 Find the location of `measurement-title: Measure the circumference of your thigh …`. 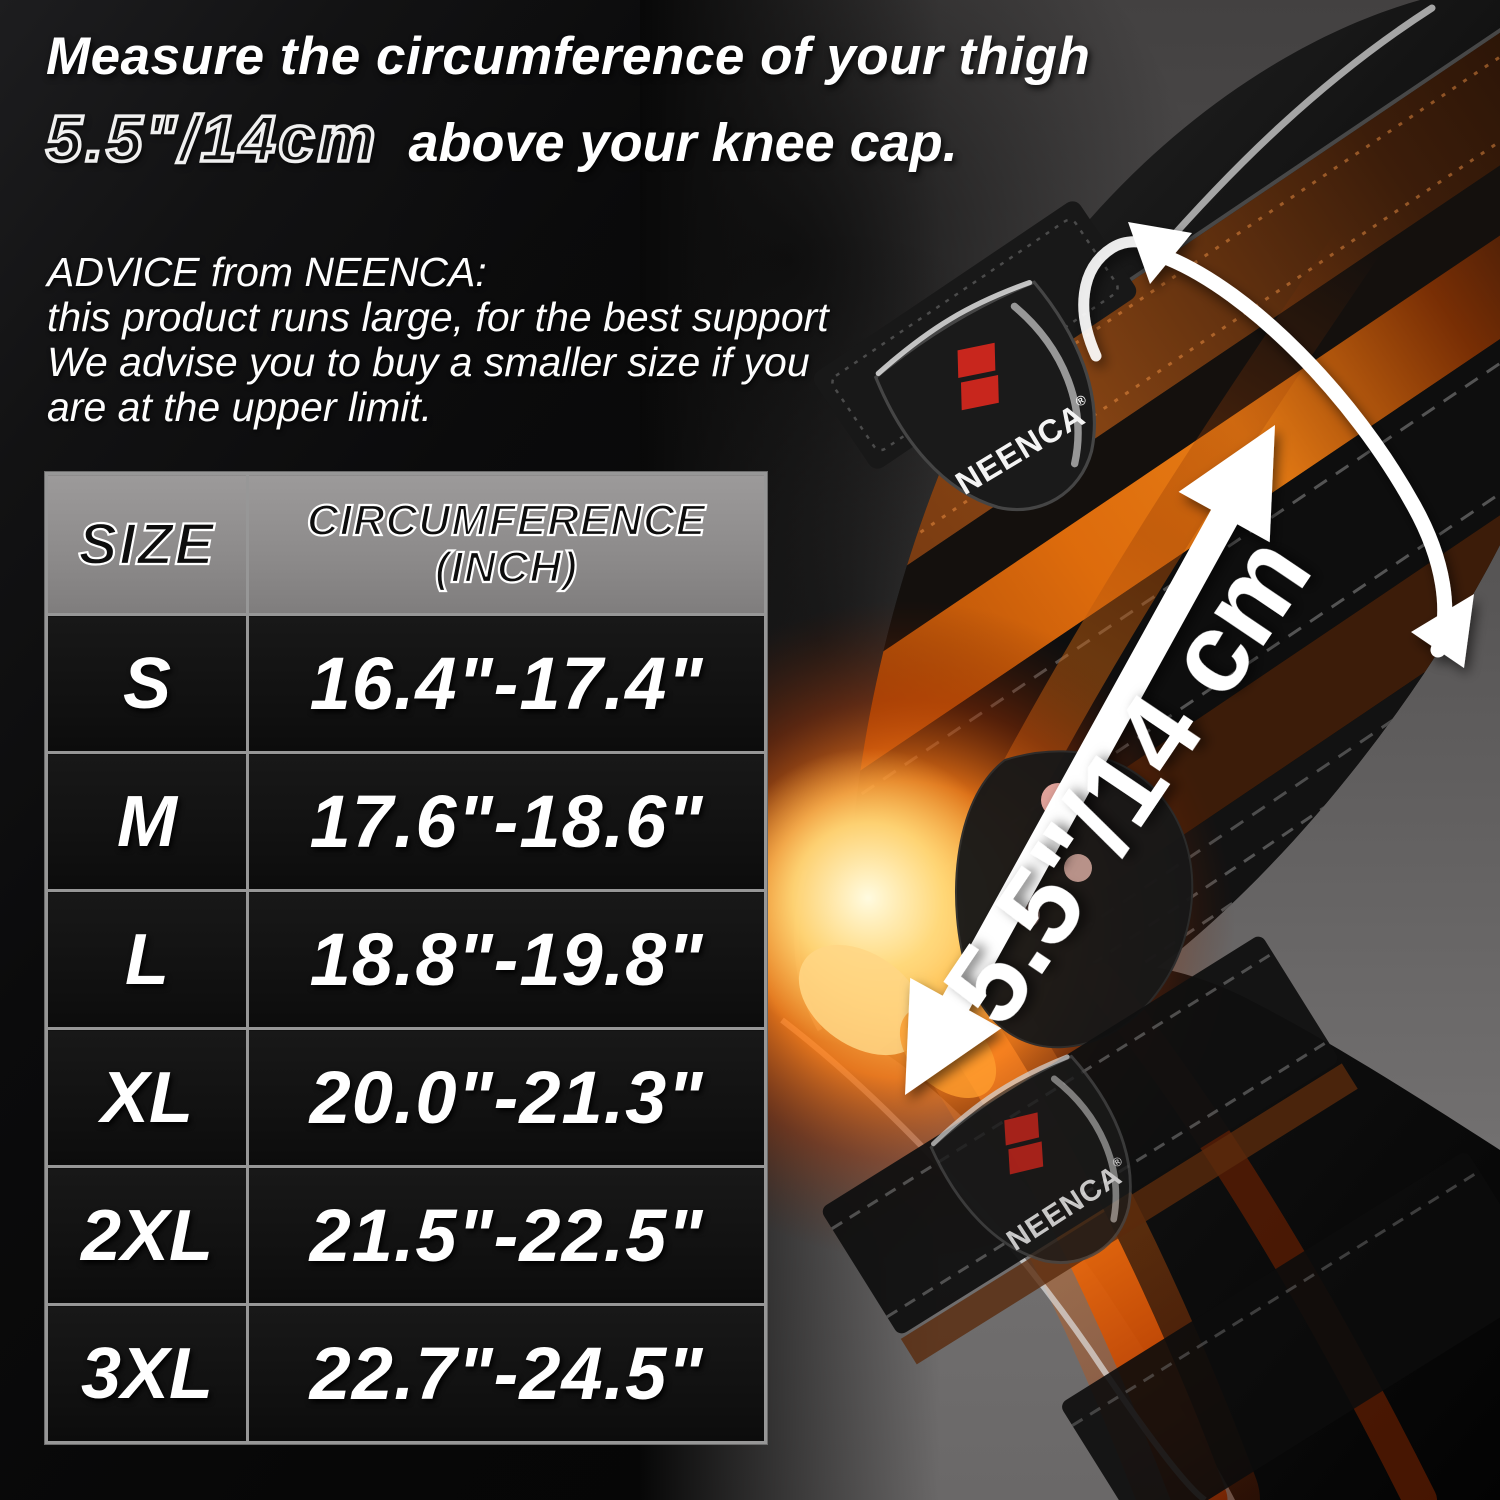

measurement-title: Measure the circumference of your thigh … is located at coordinates (567, 101).